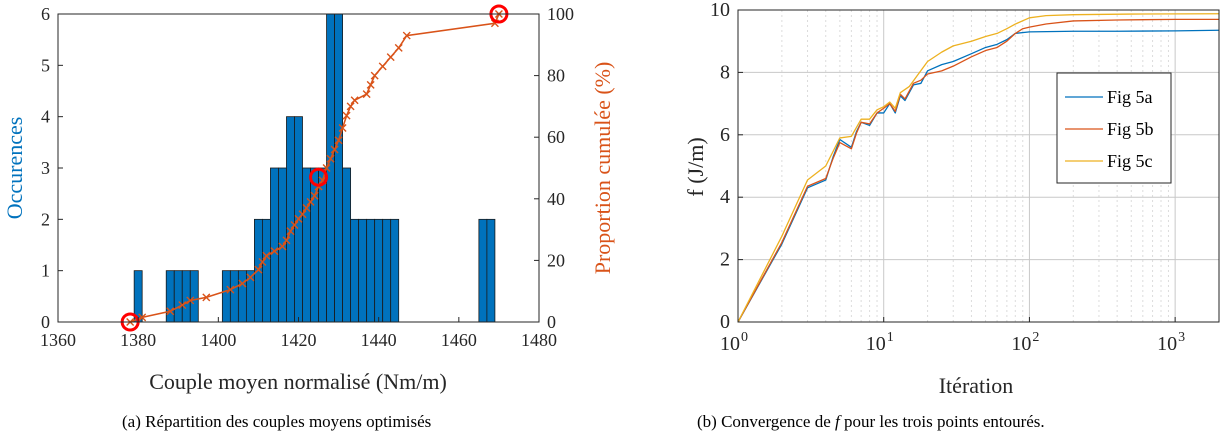  I want to click on x-tick-label: 10⁰, so click(734, 342).